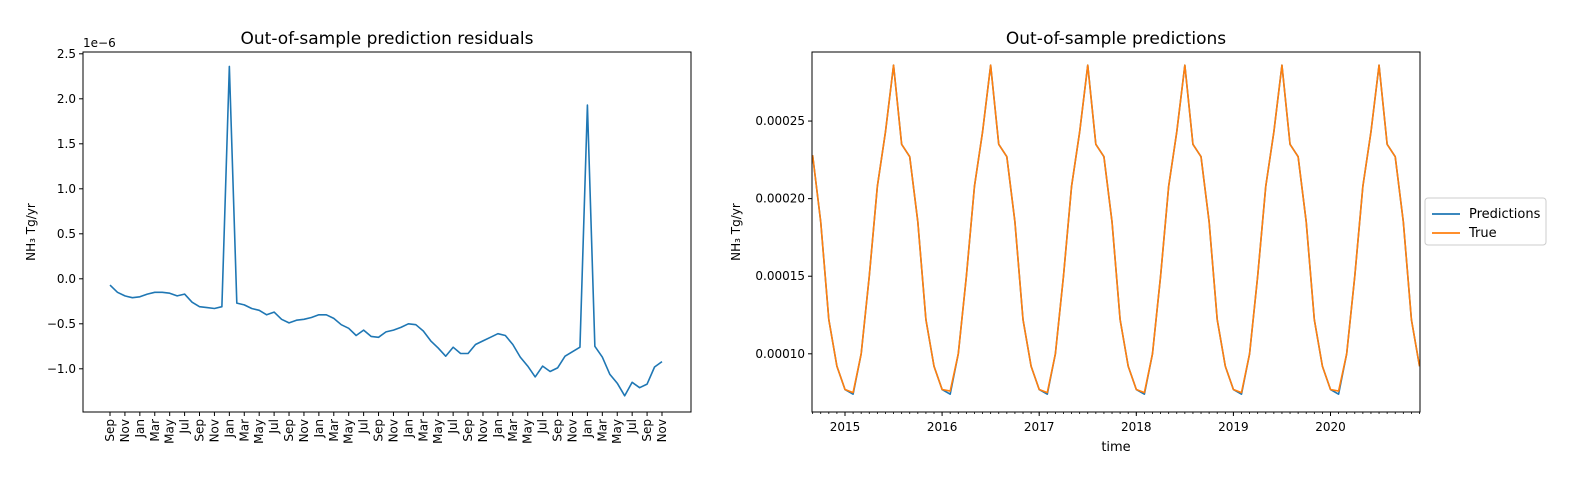 The image size is (1571, 485). What do you see at coordinates (66, 54) in the screenshot?
I see `residuals-y-tick-label: 2.5` at bounding box center [66, 54].